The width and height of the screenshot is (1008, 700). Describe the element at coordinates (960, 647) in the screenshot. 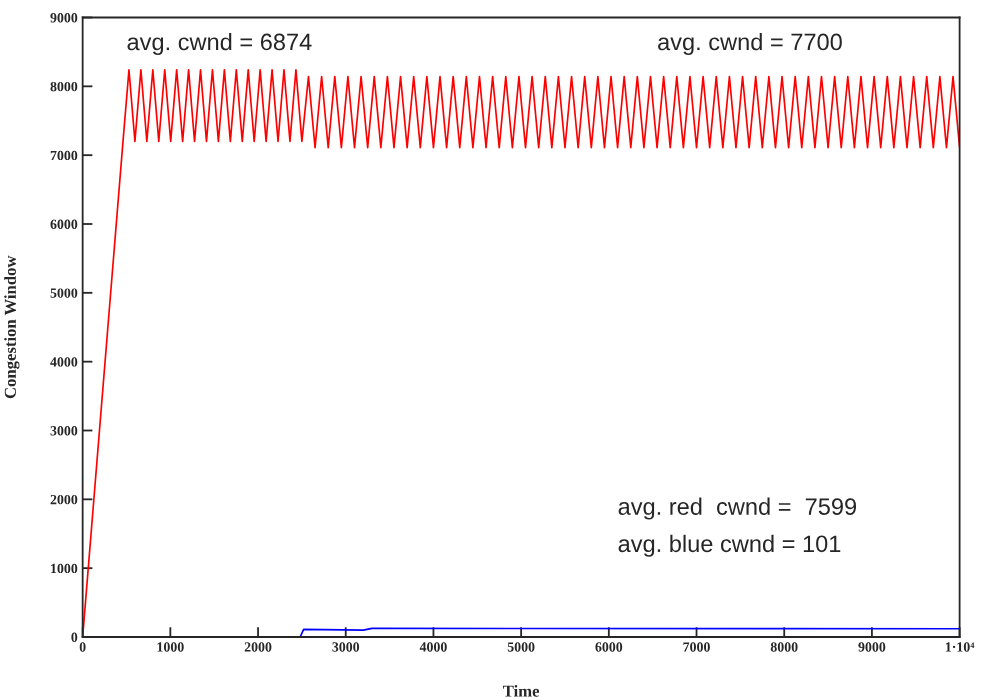

I see `x-tick-label: 1·10⁴` at that location.